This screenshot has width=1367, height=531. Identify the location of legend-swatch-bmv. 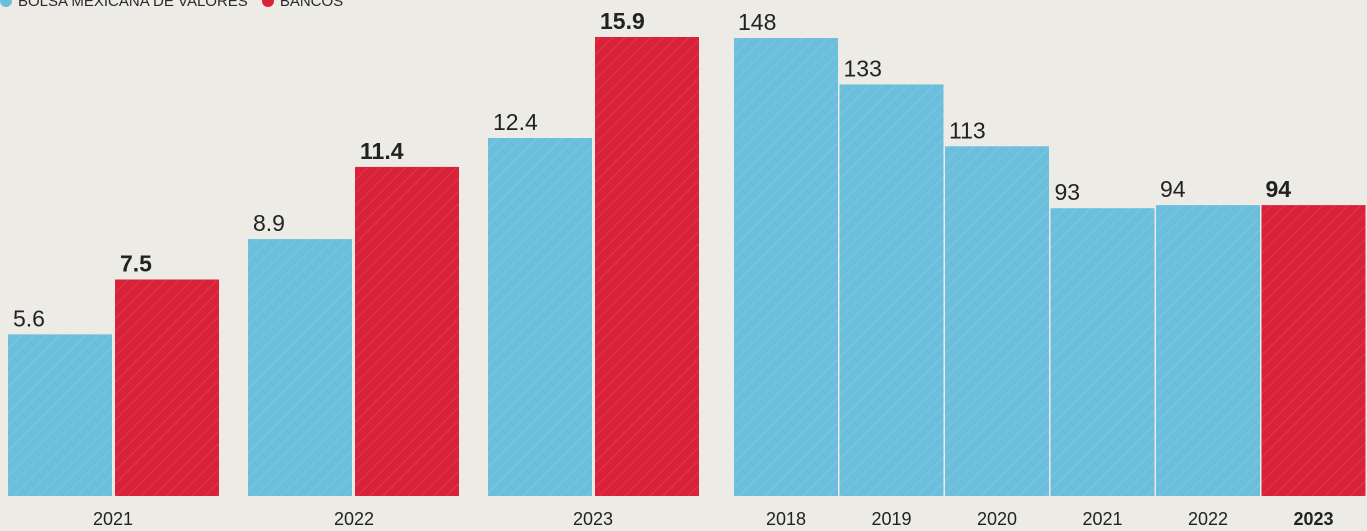
(6, 3).